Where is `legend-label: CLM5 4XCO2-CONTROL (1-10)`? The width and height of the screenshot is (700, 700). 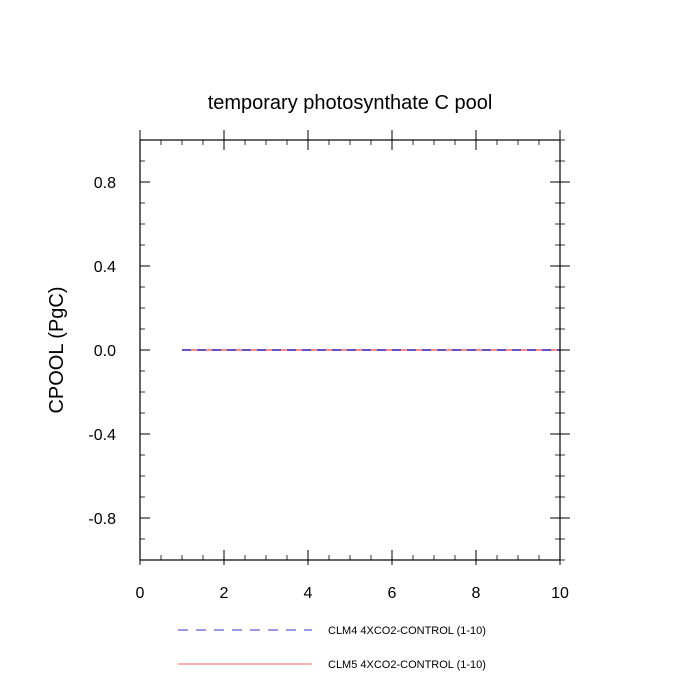
legend-label: CLM5 4XCO2-CONTROL (1-10) is located at coordinates (407, 665).